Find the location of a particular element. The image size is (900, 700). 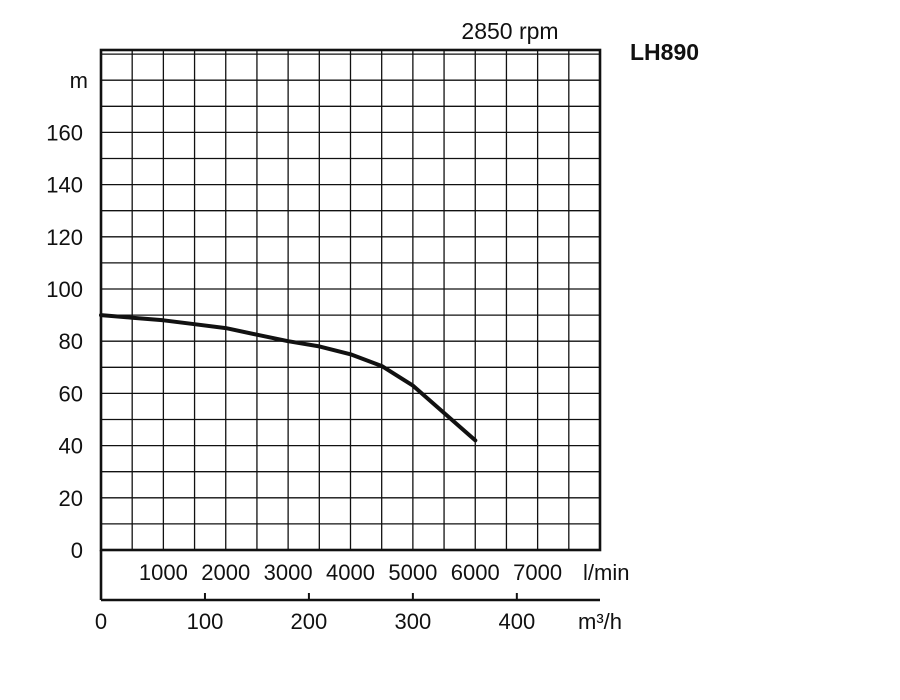

x2-tick-label: 300 is located at coordinates (413, 621).